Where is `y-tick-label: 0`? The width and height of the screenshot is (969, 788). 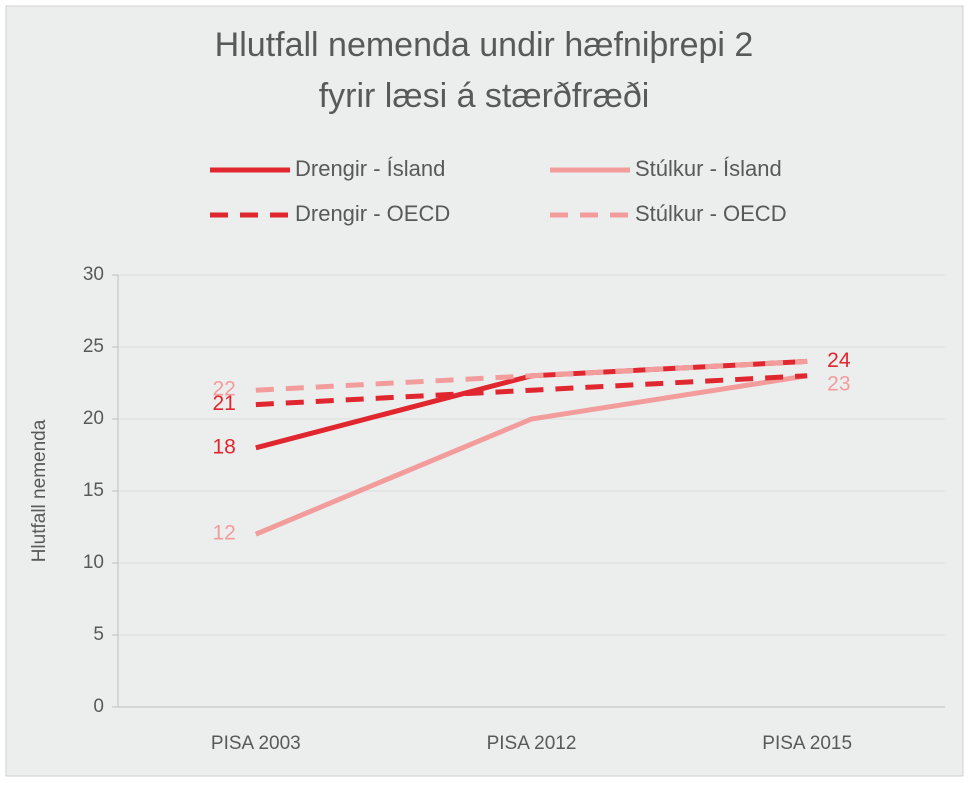 y-tick-label: 0 is located at coordinates (98, 706).